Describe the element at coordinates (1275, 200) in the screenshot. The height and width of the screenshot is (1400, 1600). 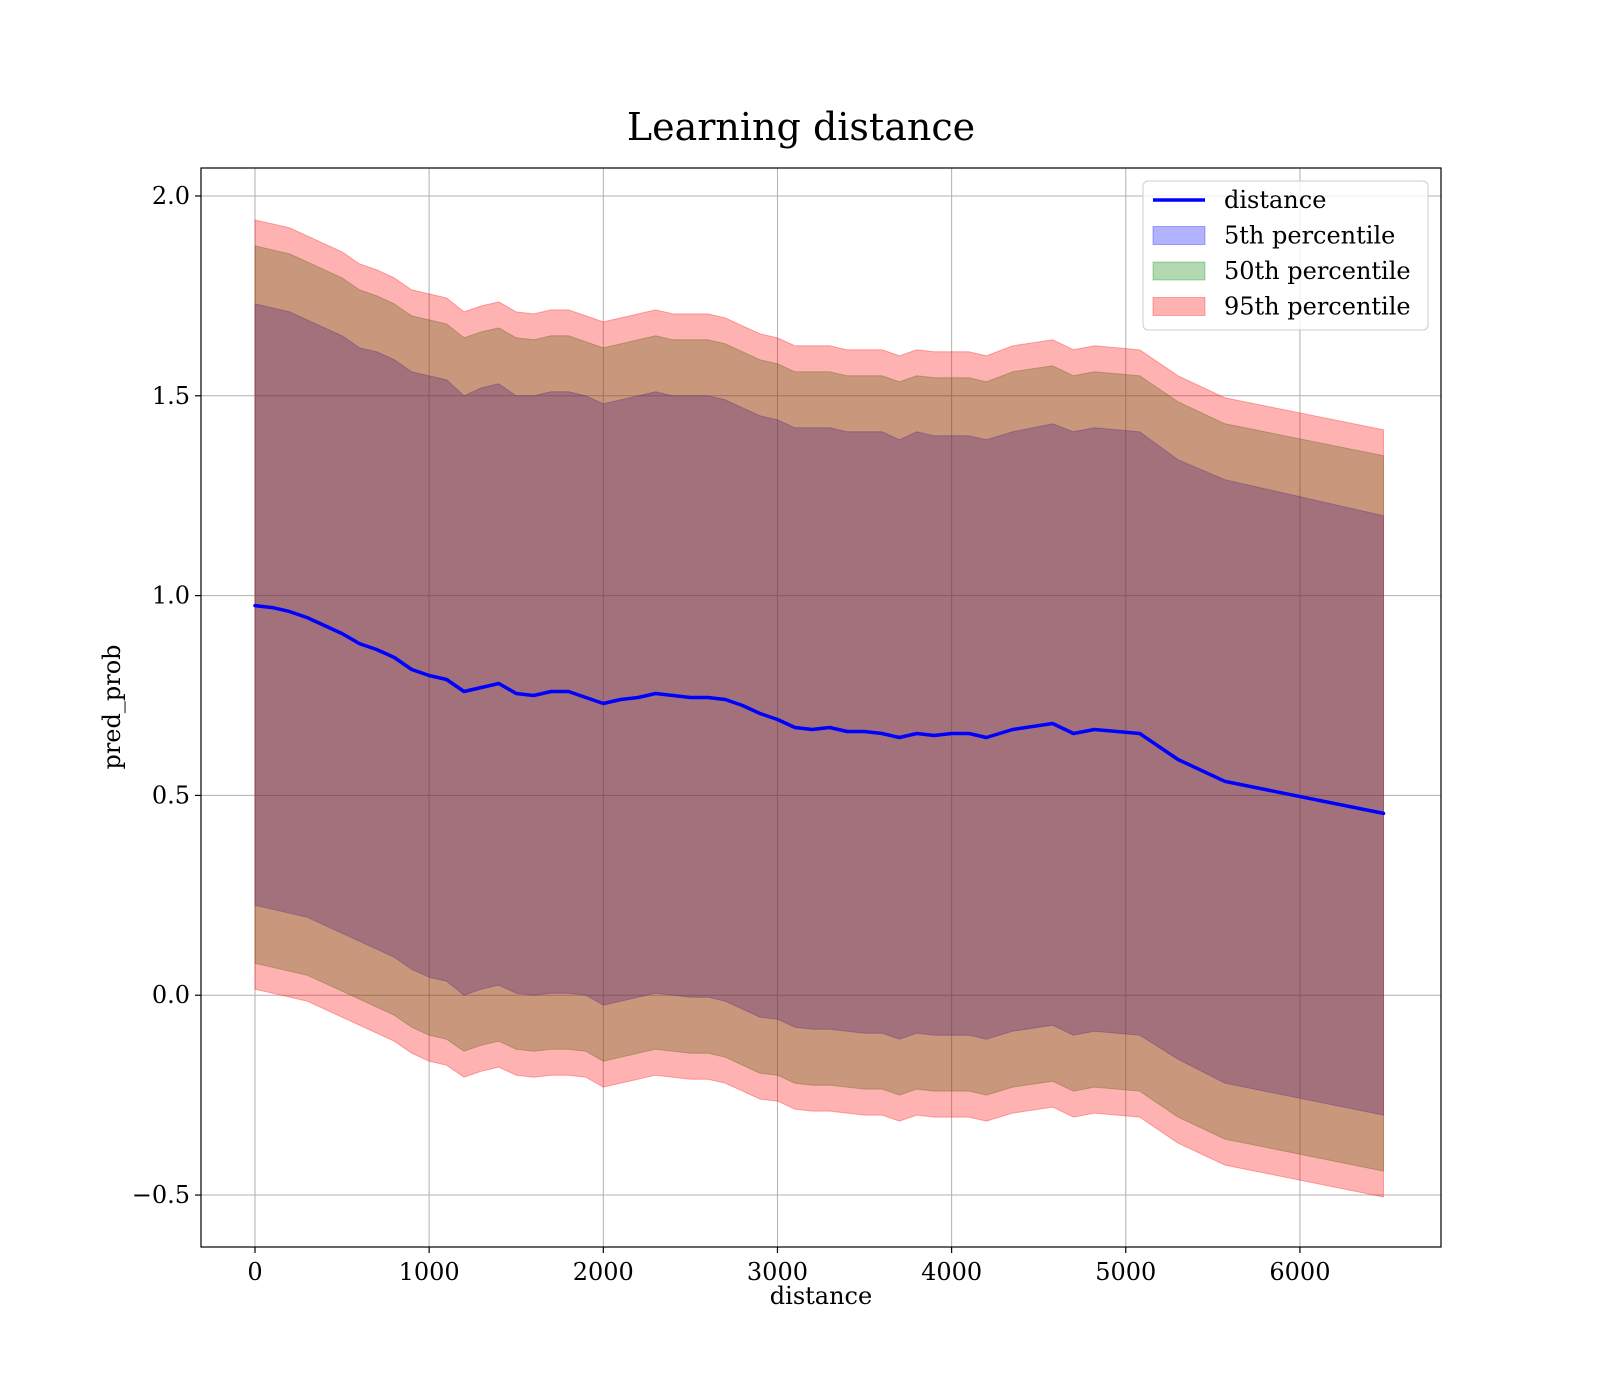
I see `legend-label: distance` at that location.